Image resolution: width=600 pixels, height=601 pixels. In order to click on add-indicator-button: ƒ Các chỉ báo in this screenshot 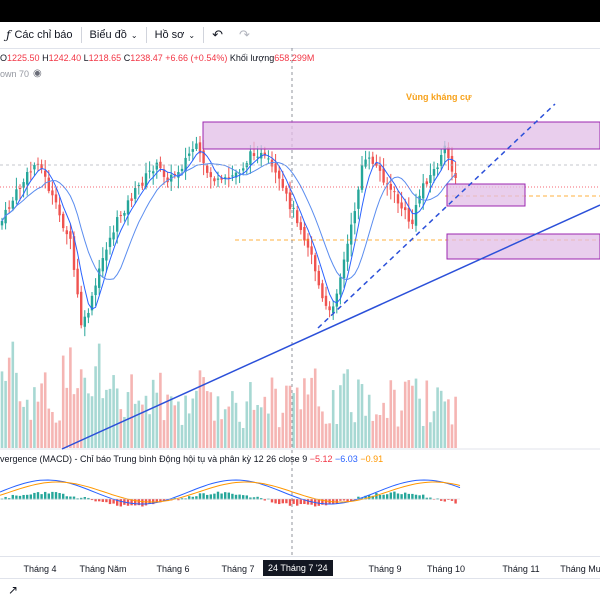, I will do `click(40, 35)`.